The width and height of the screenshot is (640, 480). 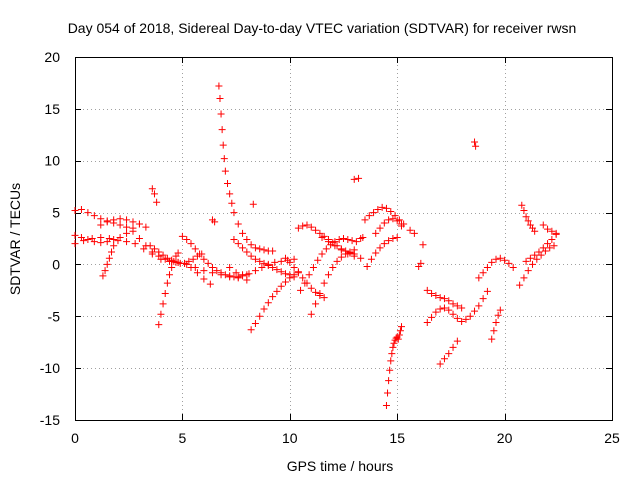 What do you see at coordinates (505, 438) in the screenshot?
I see `x-tick-label: 20` at bounding box center [505, 438].